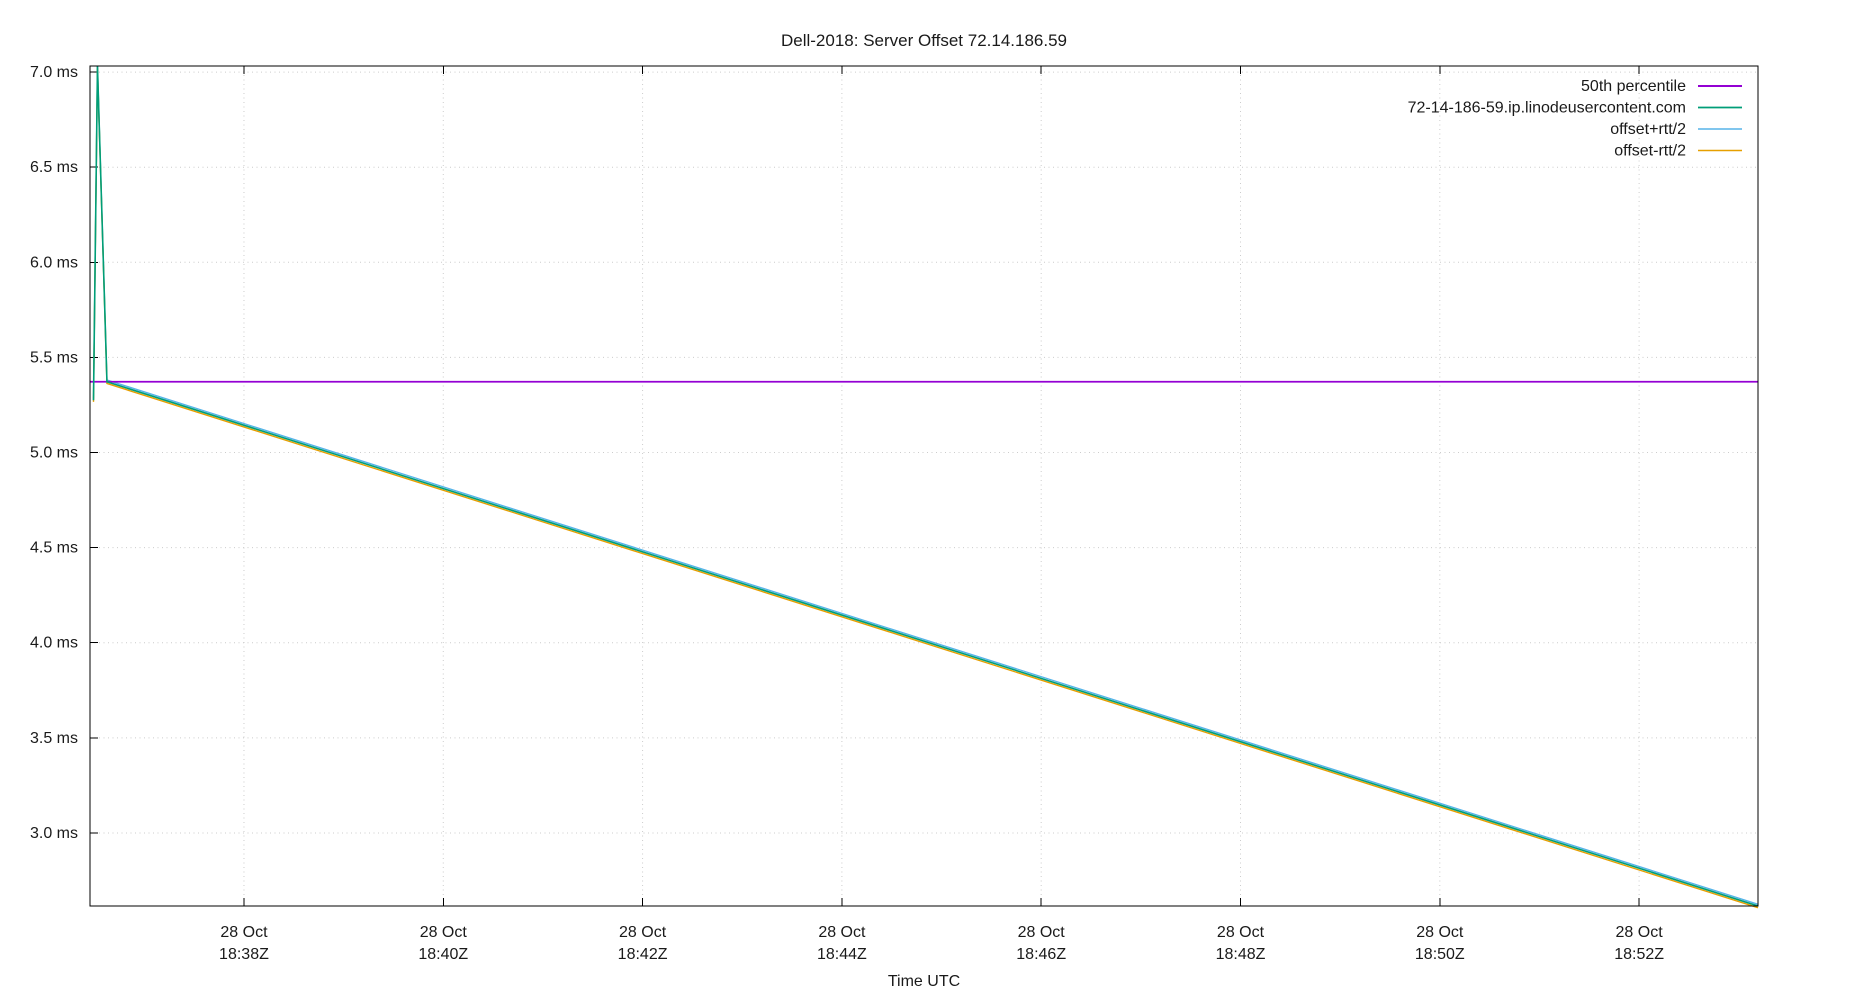 This screenshot has width=1850, height=1000. Describe the element at coordinates (443, 954) in the screenshot. I see `x-tick-label-time: 18:40Z` at that location.